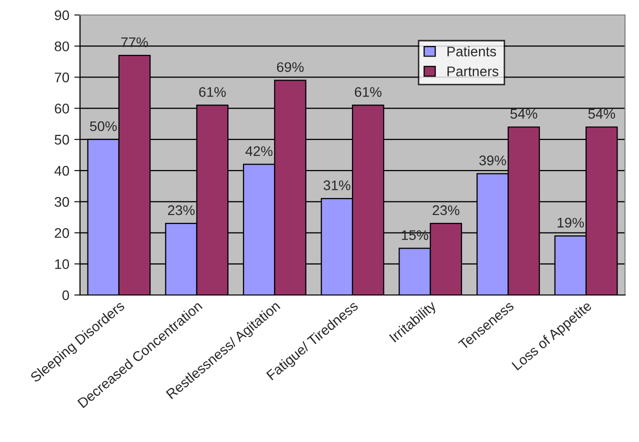  Describe the element at coordinates (62, 15) in the screenshot. I see `y-tick-label: 90` at that location.